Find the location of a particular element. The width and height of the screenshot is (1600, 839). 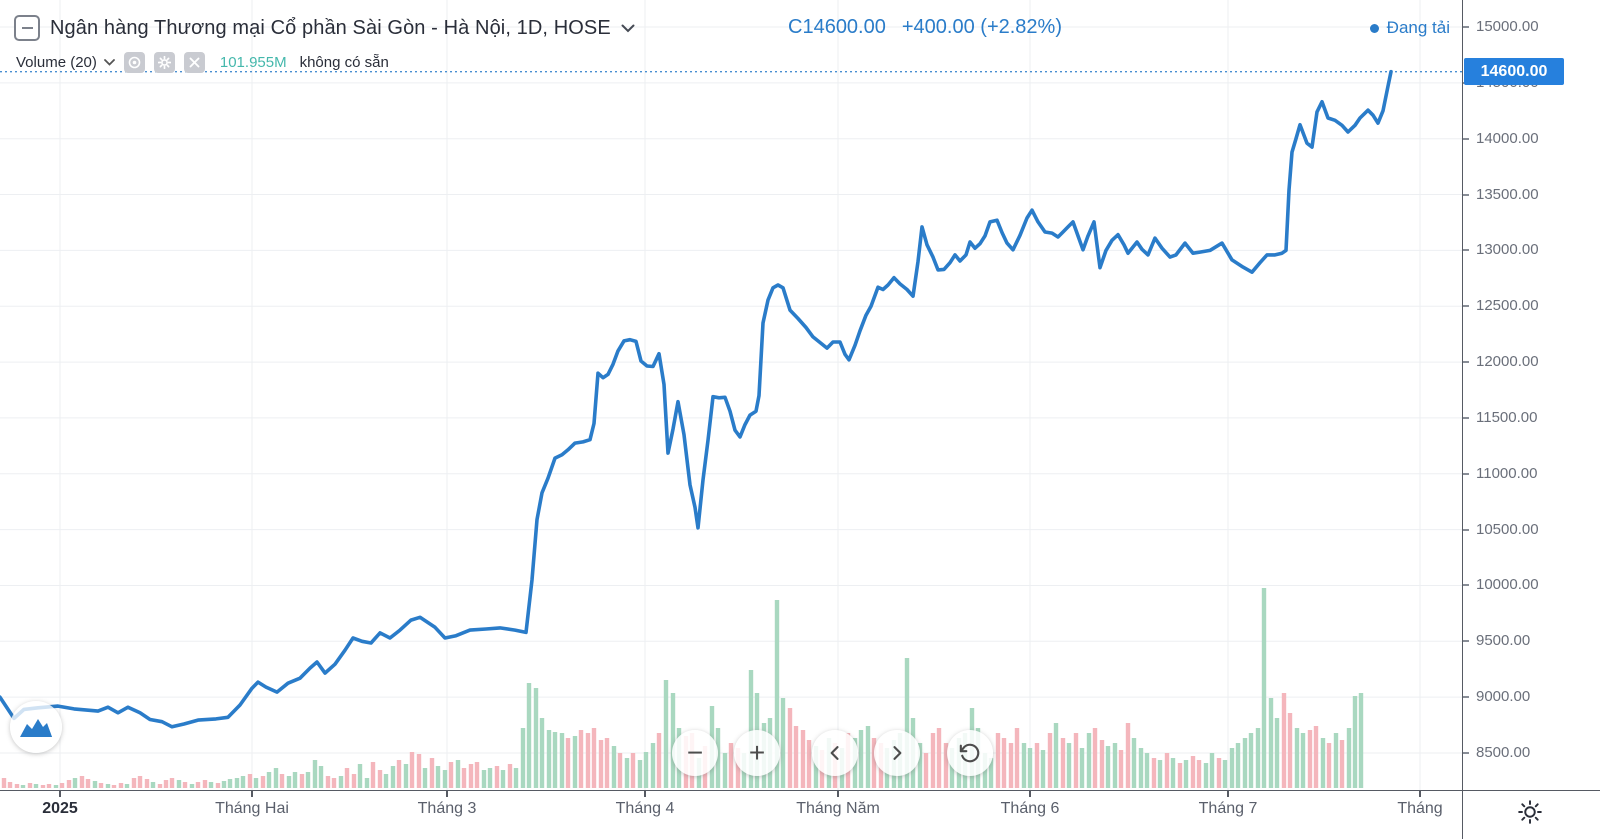

chart-style-button is located at coordinates (36, 727).